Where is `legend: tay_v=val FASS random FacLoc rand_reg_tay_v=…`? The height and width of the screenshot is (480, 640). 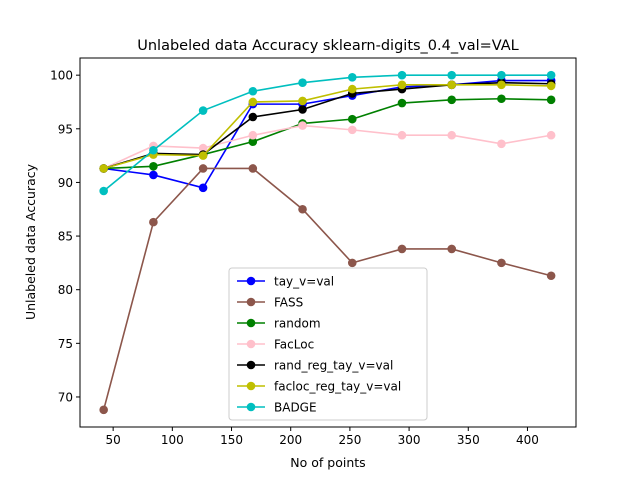
legend: tay_v=val FASS random FacLoc rand_reg_tay_v=… is located at coordinates (328, 344).